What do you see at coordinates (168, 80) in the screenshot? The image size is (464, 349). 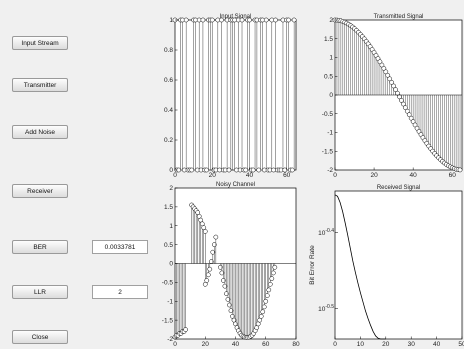 I see `y-tick-label: 0.6` at bounding box center [168, 80].